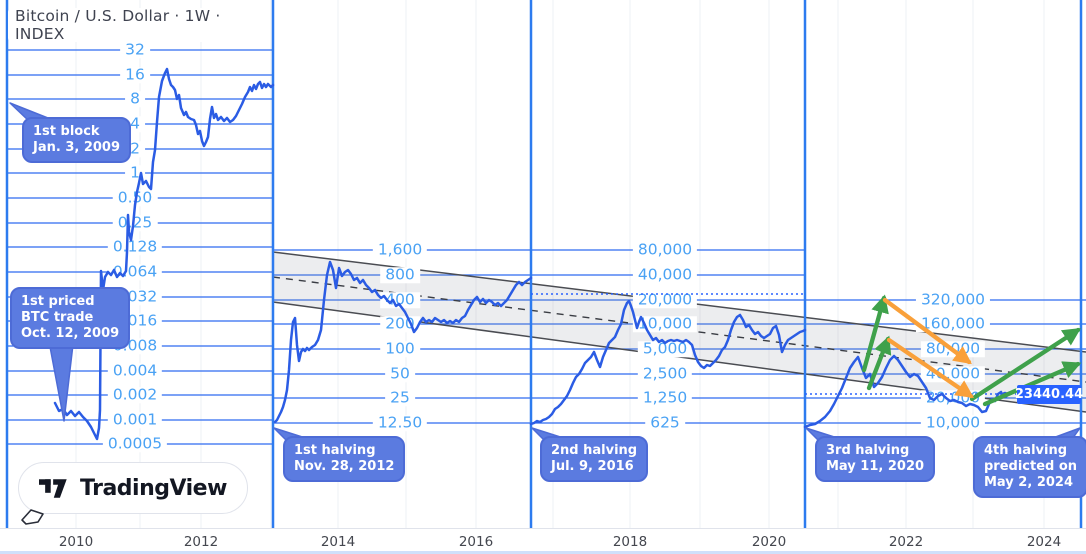  I want to click on callout-text: Nov. 28, 2012, so click(344, 466).